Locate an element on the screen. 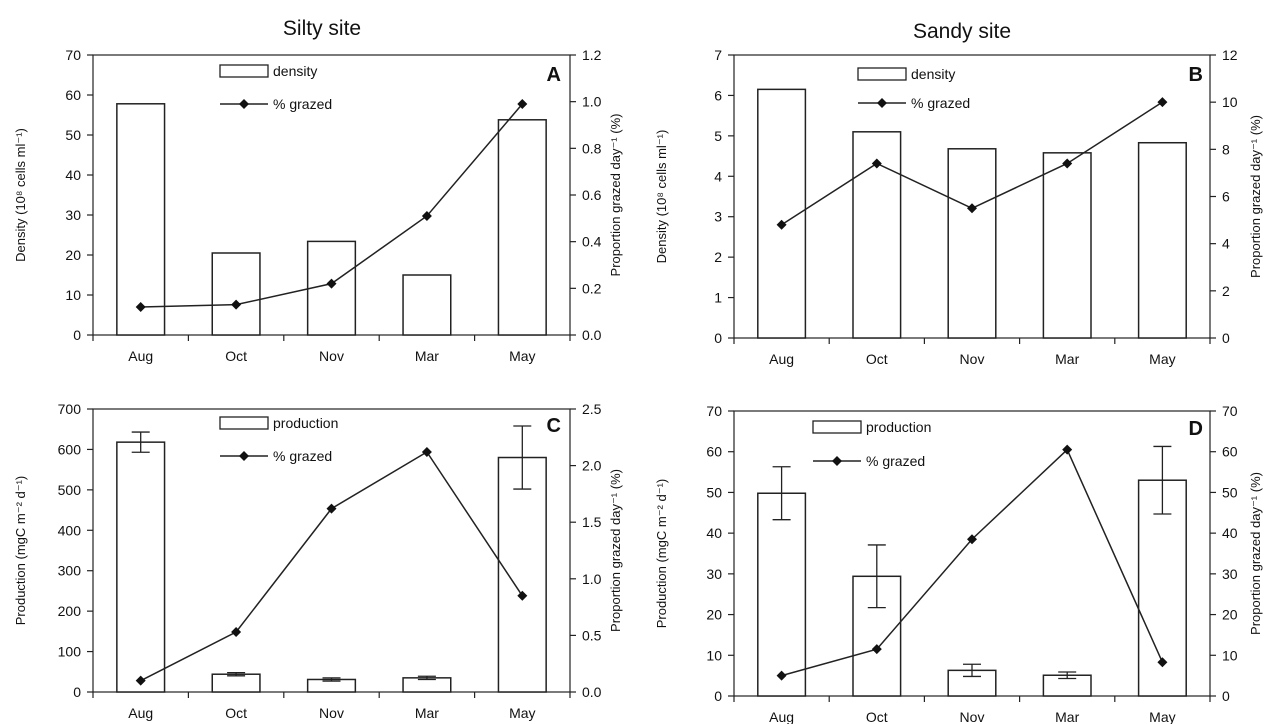 The height and width of the screenshot is (724, 1269). y2-tick-label: 0.4 is located at coordinates (592, 242).